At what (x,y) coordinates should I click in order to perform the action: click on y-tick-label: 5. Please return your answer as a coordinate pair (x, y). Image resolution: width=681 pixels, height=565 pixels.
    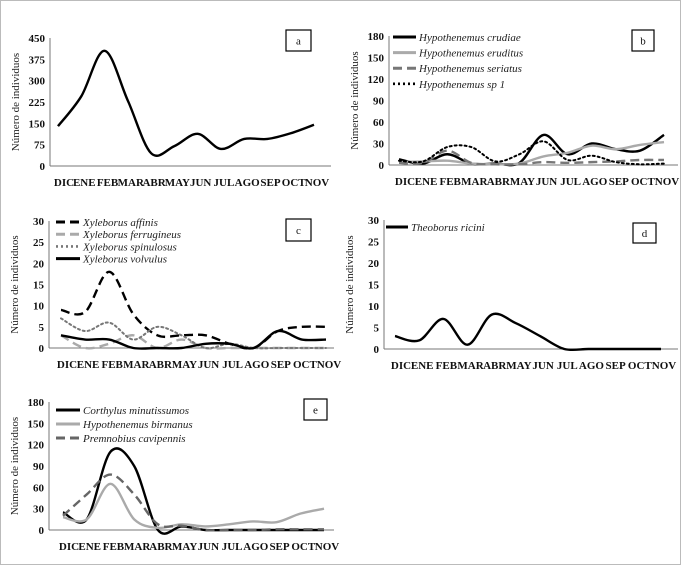
    Looking at the image, I should click on (42, 328).